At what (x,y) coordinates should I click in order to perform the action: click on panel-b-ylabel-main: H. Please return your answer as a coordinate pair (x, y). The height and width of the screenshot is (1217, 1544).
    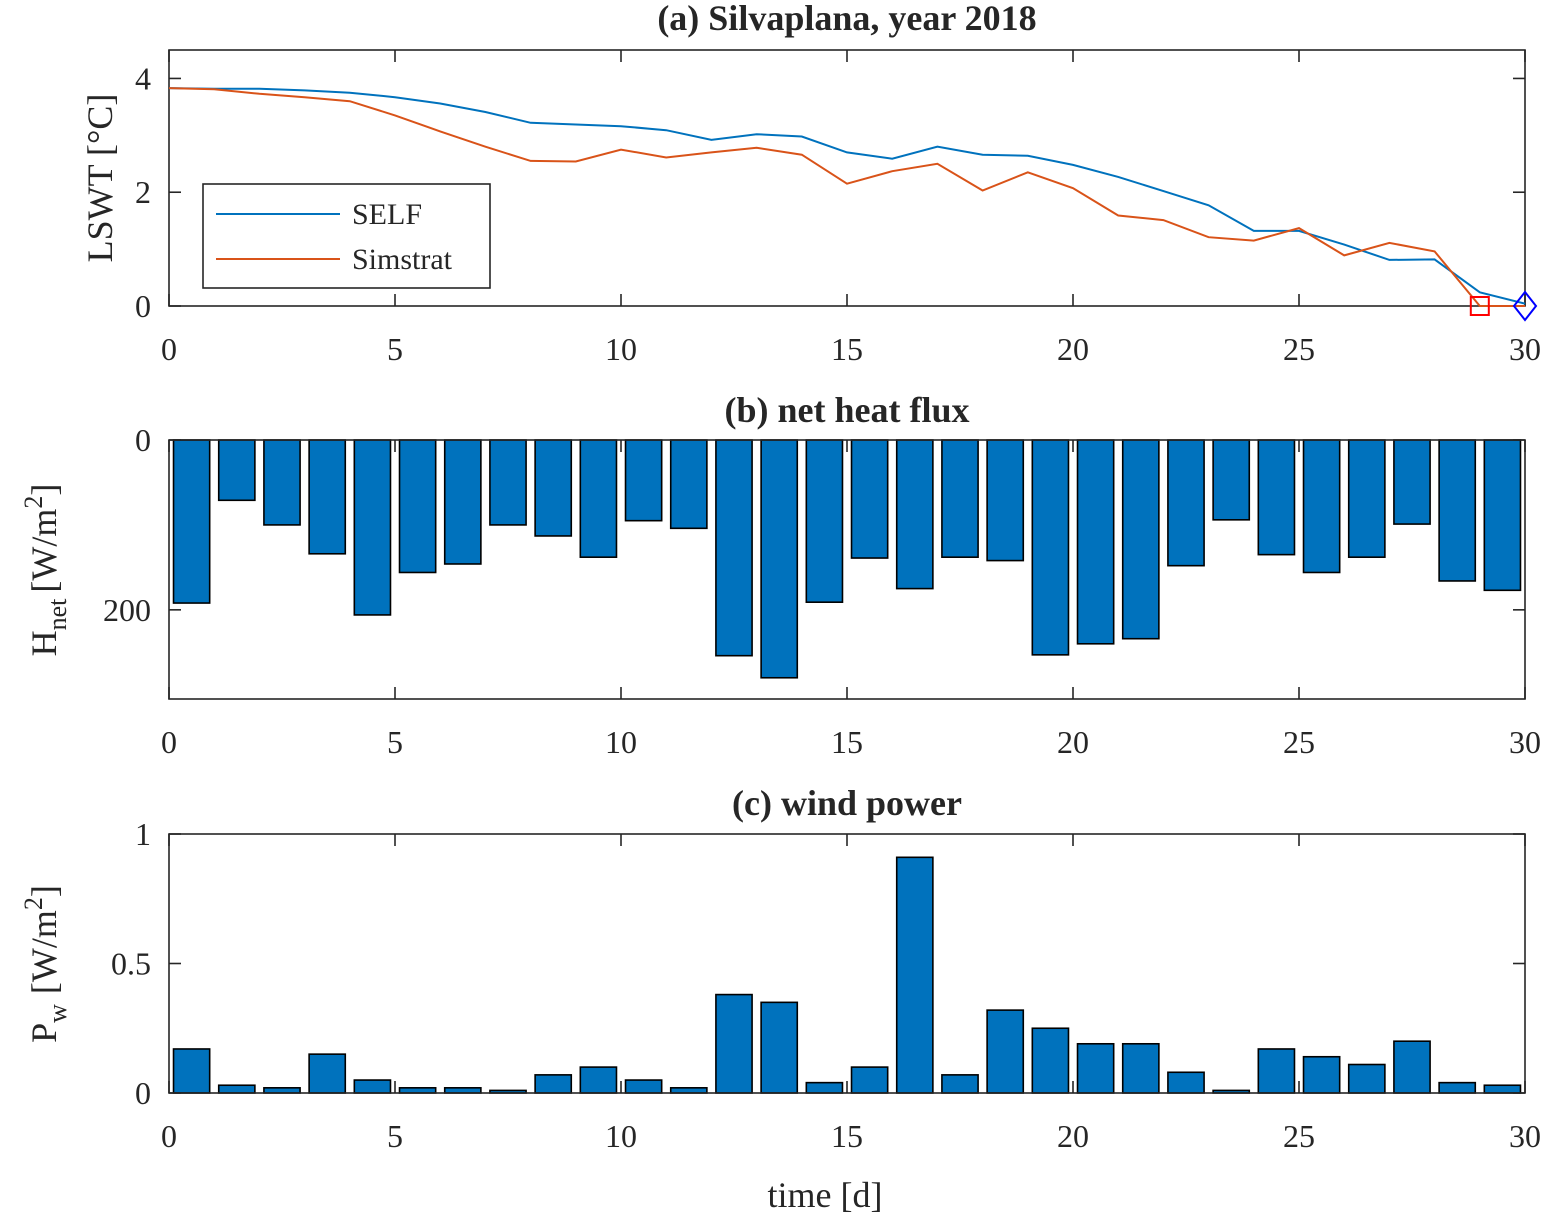
    Looking at the image, I should click on (44, 643).